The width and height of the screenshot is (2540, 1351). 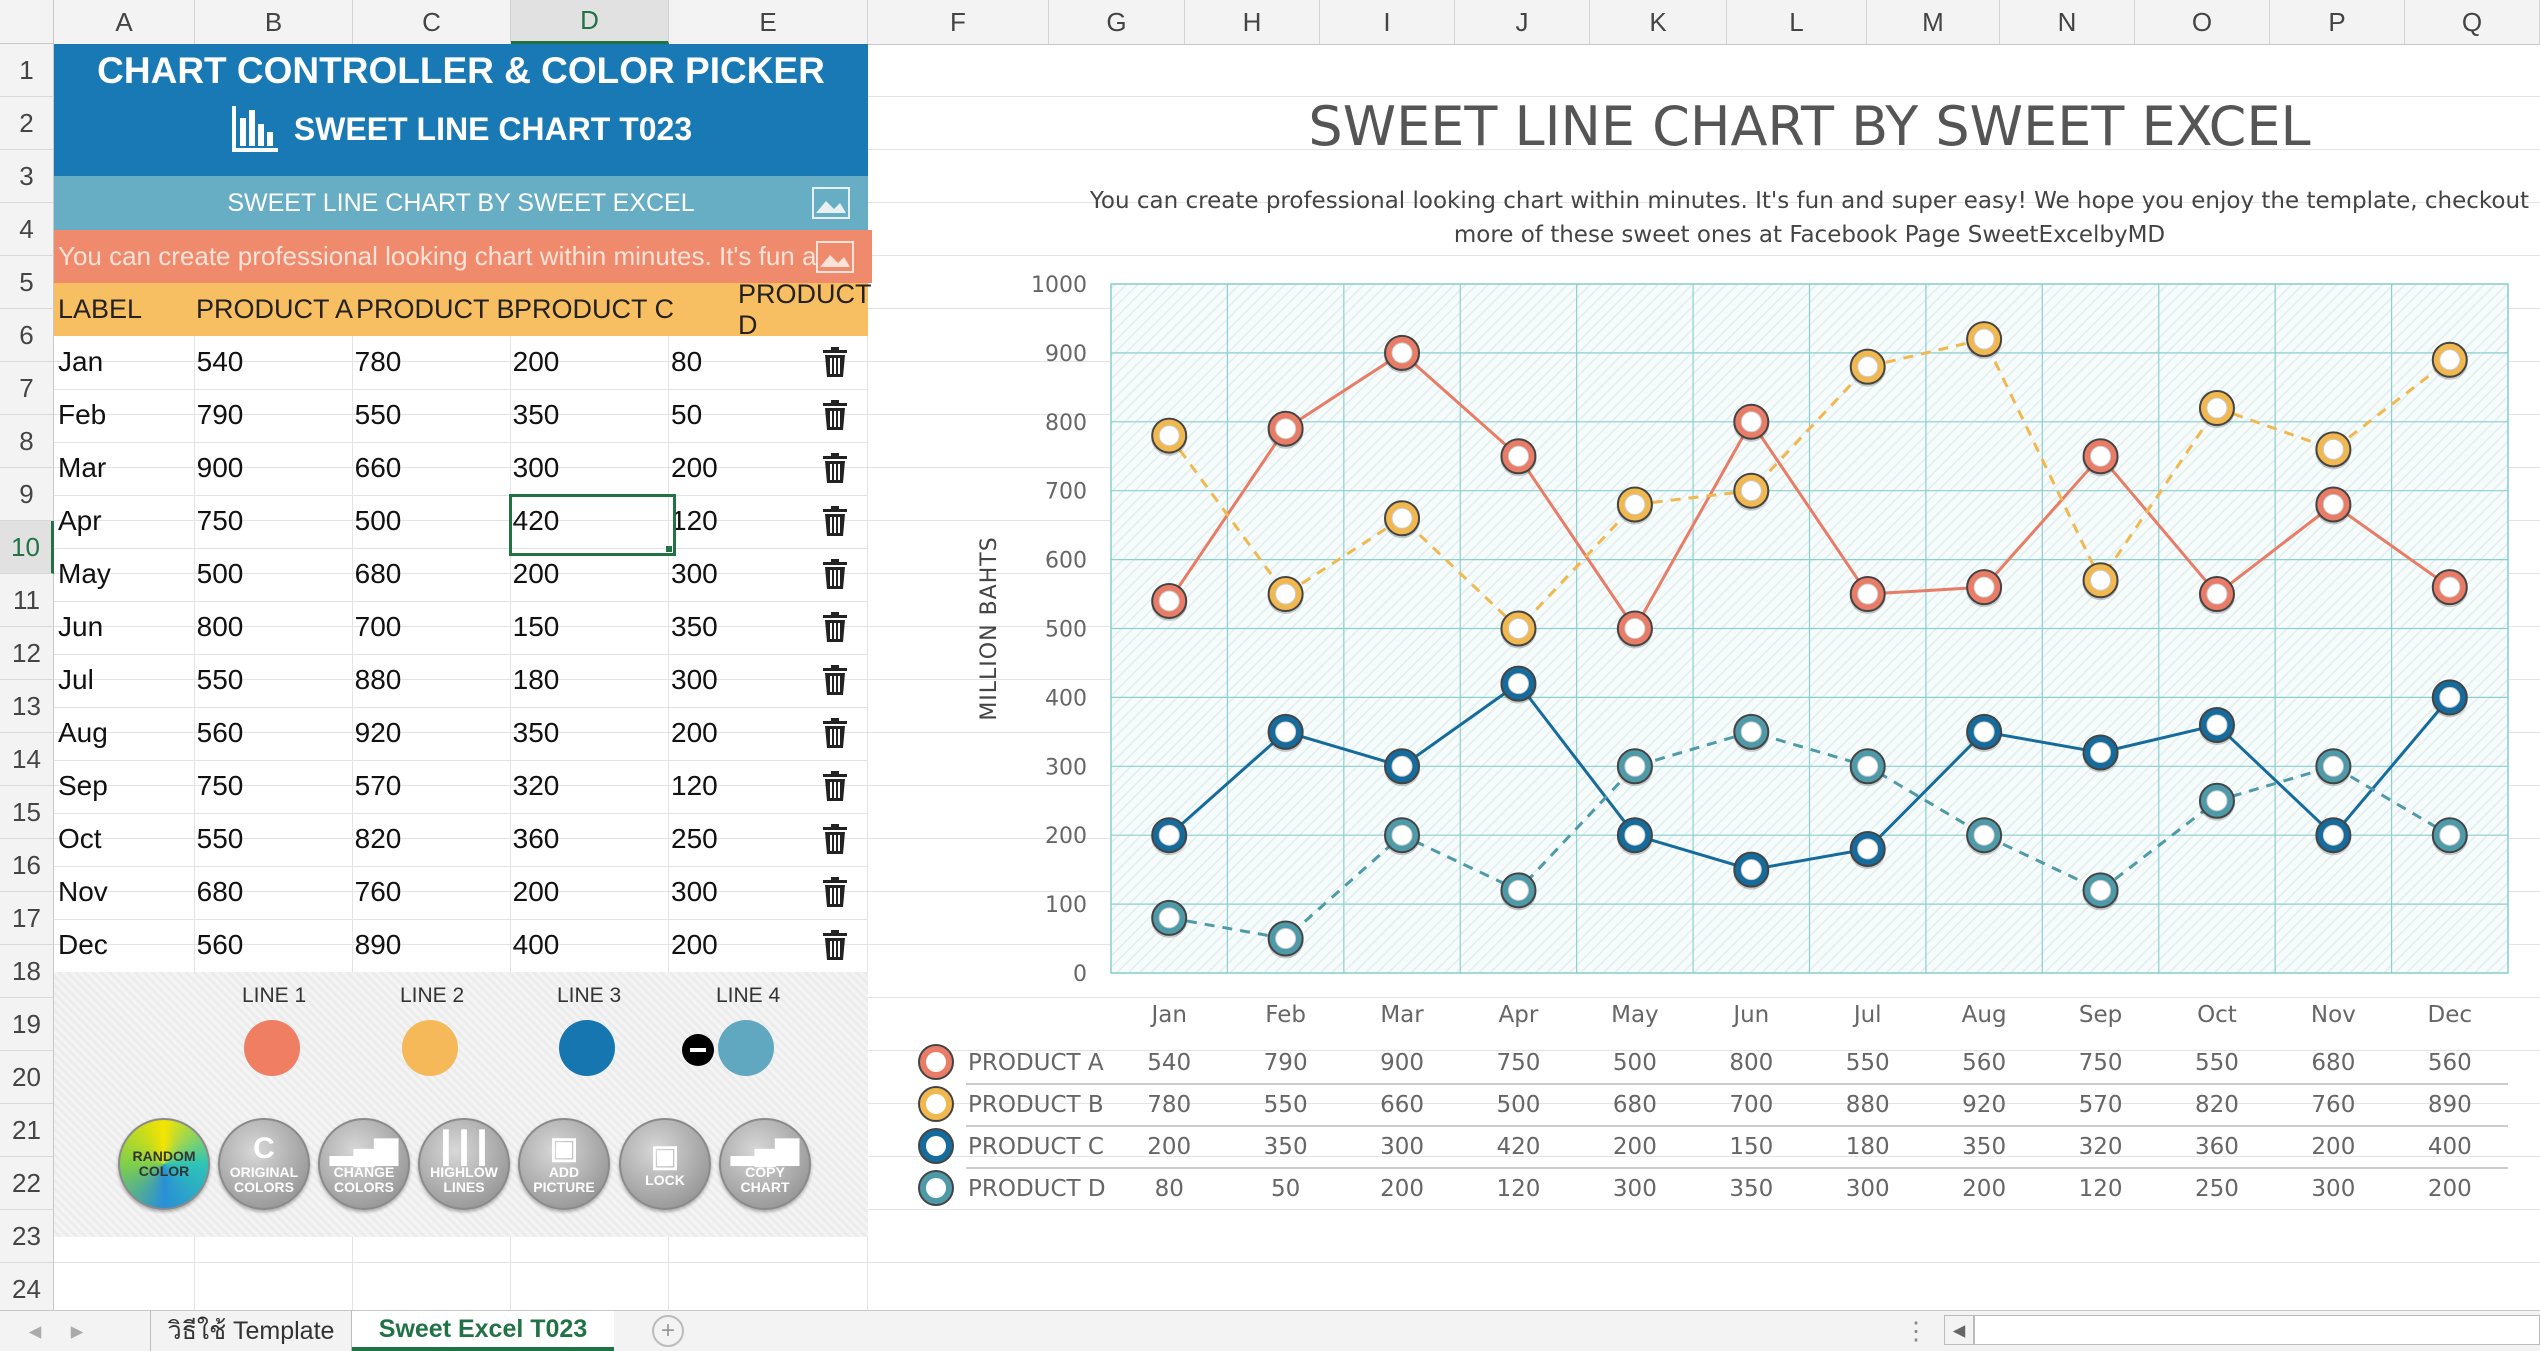 I want to click on original-colors-button: C ORIGINAL COLORS, so click(x=264, y=1164).